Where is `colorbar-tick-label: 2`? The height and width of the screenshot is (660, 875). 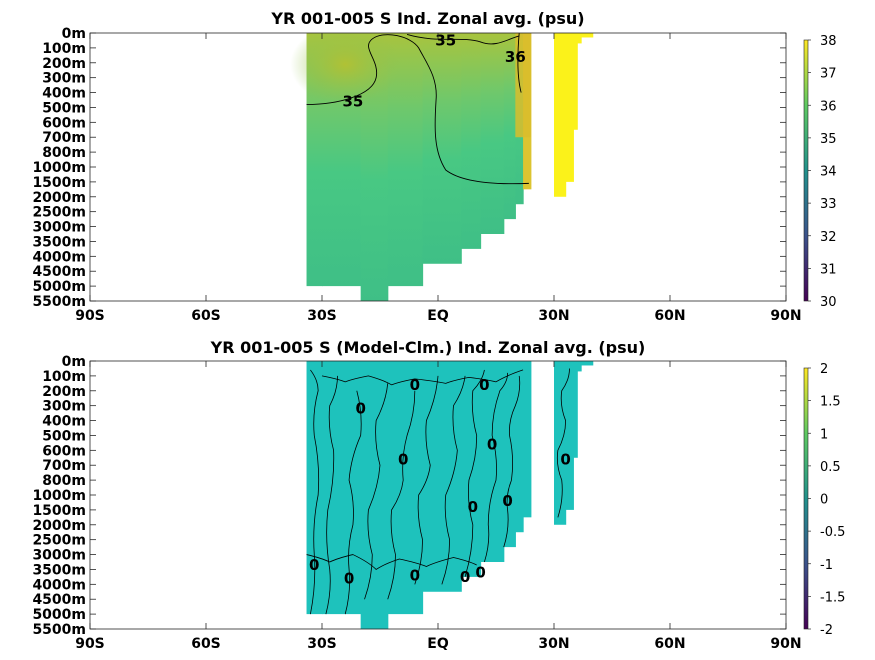
colorbar-tick-label: 2 is located at coordinates (824, 369).